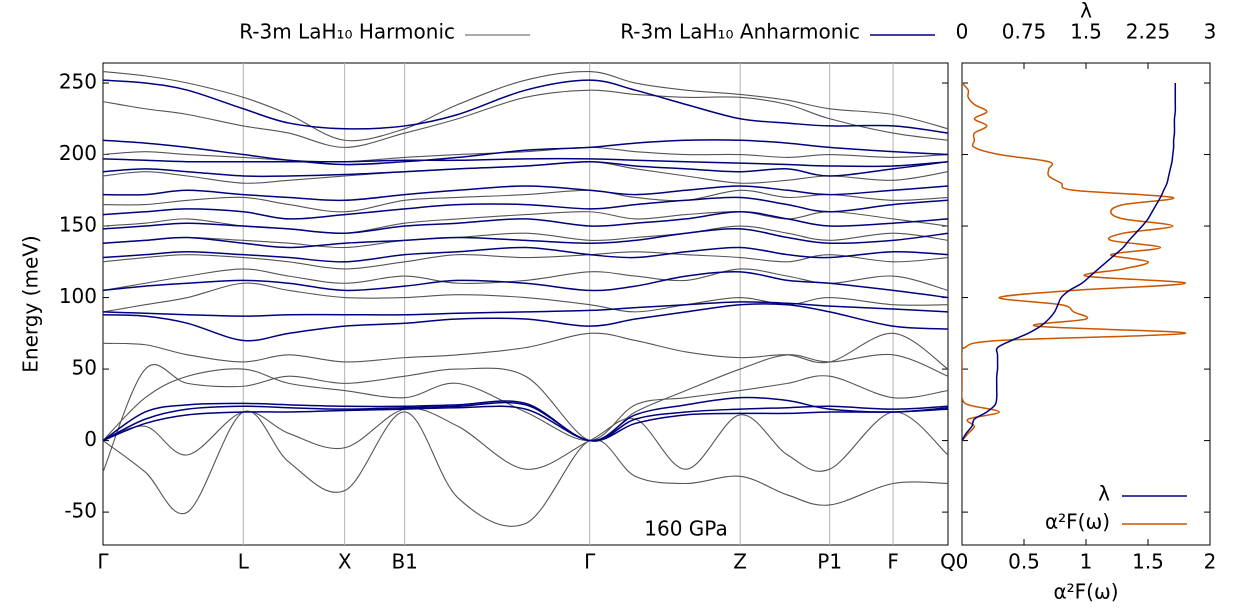  Describe the element at coordinates (1086, 32) in the screenshot. I see `x2-tick-label: 1.5` at that location.